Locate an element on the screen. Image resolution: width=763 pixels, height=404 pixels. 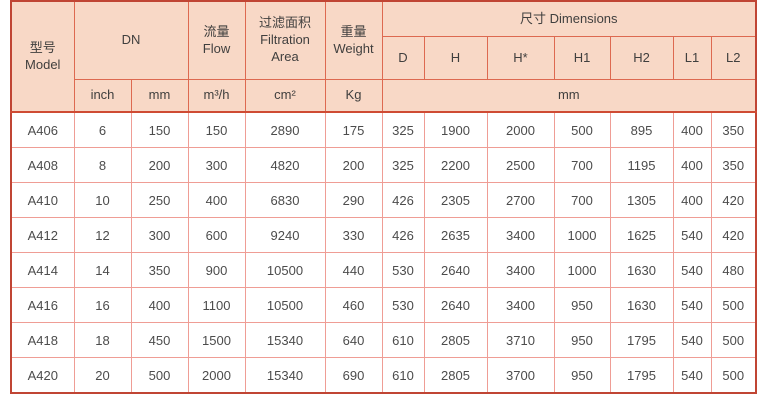
value-cell: 10500 is located at coordinates (285, 270).